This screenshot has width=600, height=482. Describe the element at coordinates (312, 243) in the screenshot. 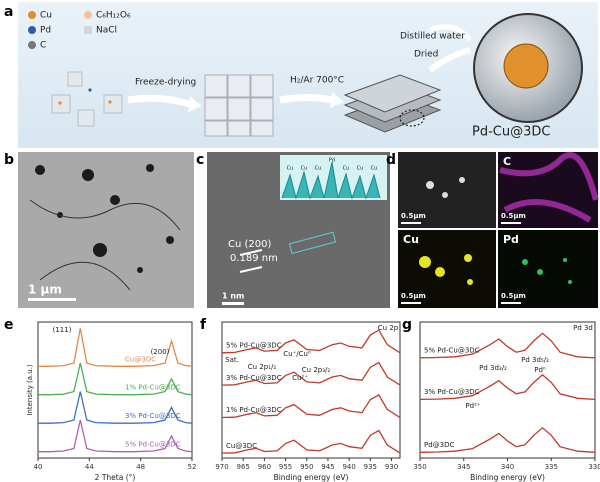

I see `lattice-box` at that location.